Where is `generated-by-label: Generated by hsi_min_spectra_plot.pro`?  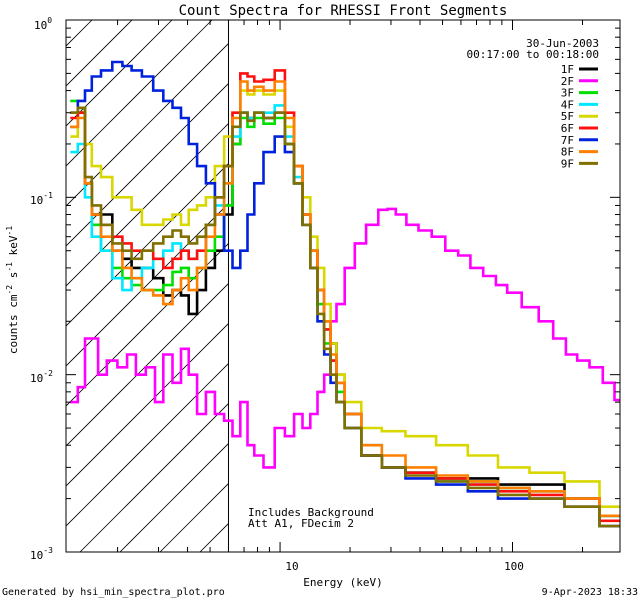 generated-by-label: Generated by hsi_min_spectra_plot.pro is located at coordinates (113, 592).